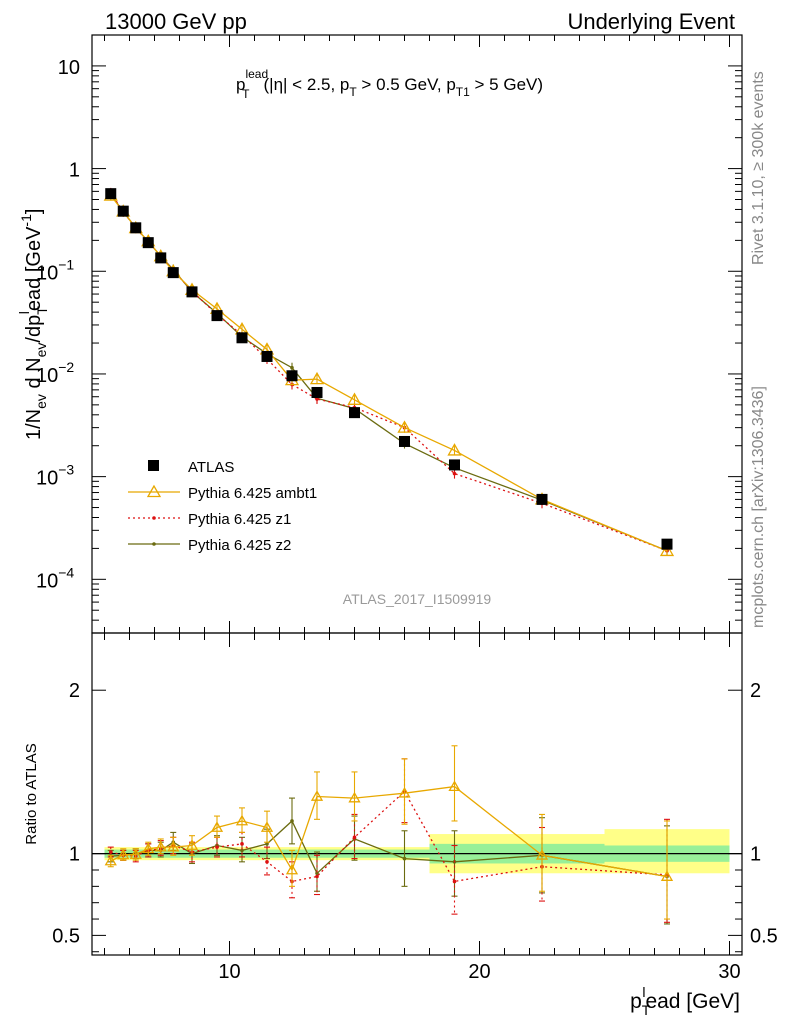 The image size is (786, 1024). What do you see at coordinates (252, 493) in the screenshot?
I see `legend-ambt1-label: Pythia 6.425 ambt1` at bounding box center [252, 493].